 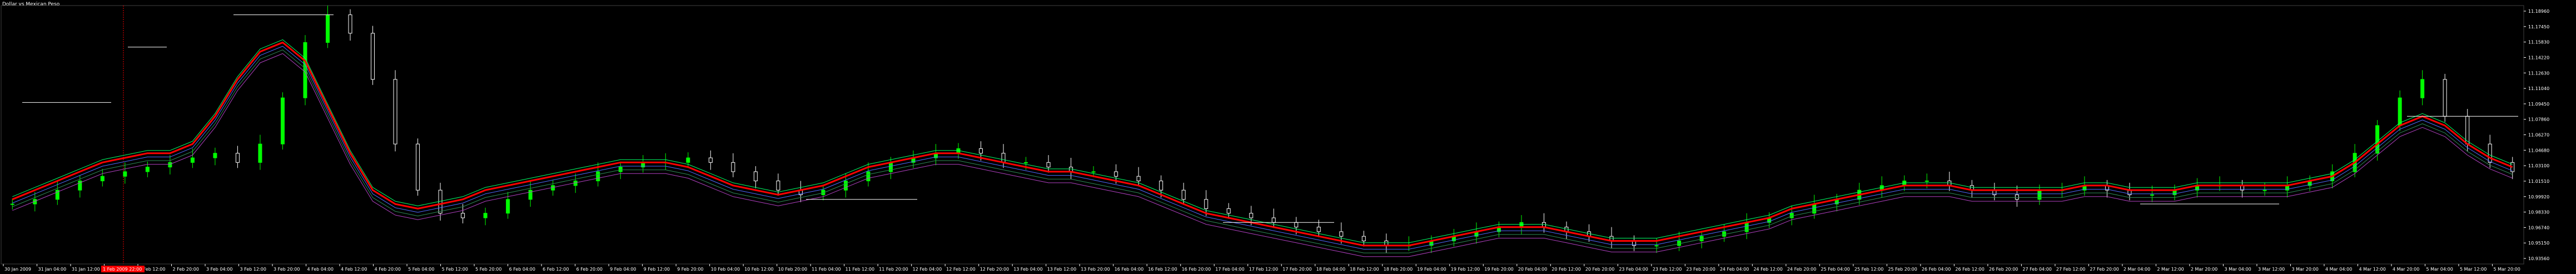 What do you see at coordinates (2539, 73) in the screenshot?
I see `price-axis-label: 11.12630` at bounding box center [2539, 73].